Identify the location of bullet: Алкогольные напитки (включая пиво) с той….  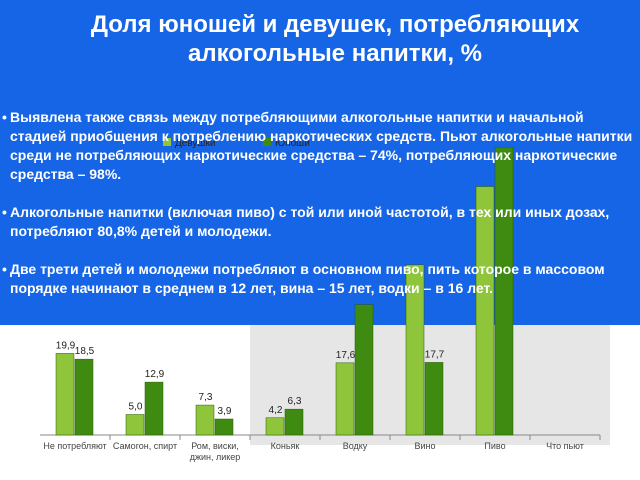
(320, 222).